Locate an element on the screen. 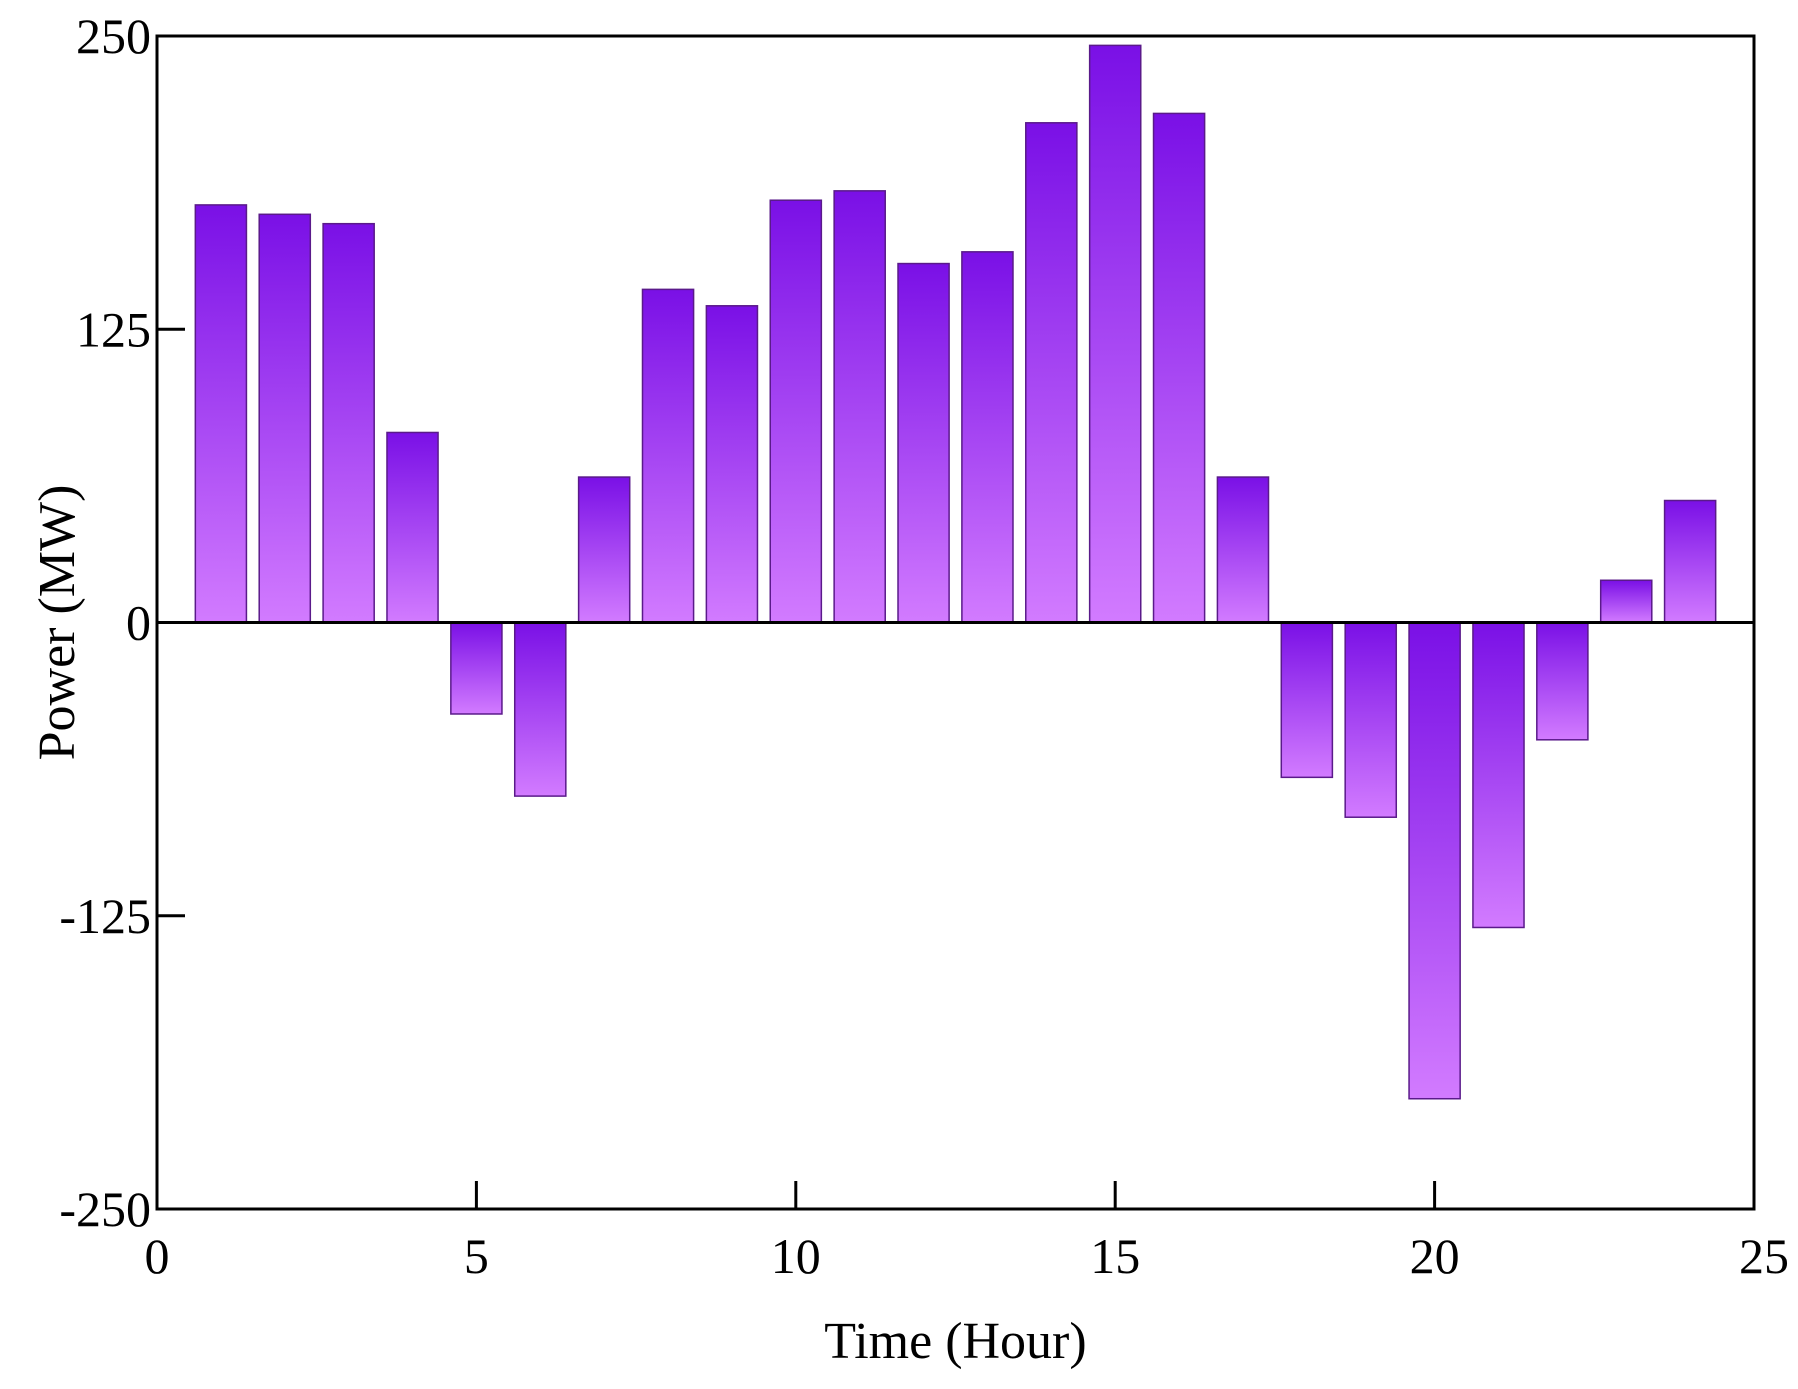  x-tick-label: 0 is located at coordinates (157, 1256).